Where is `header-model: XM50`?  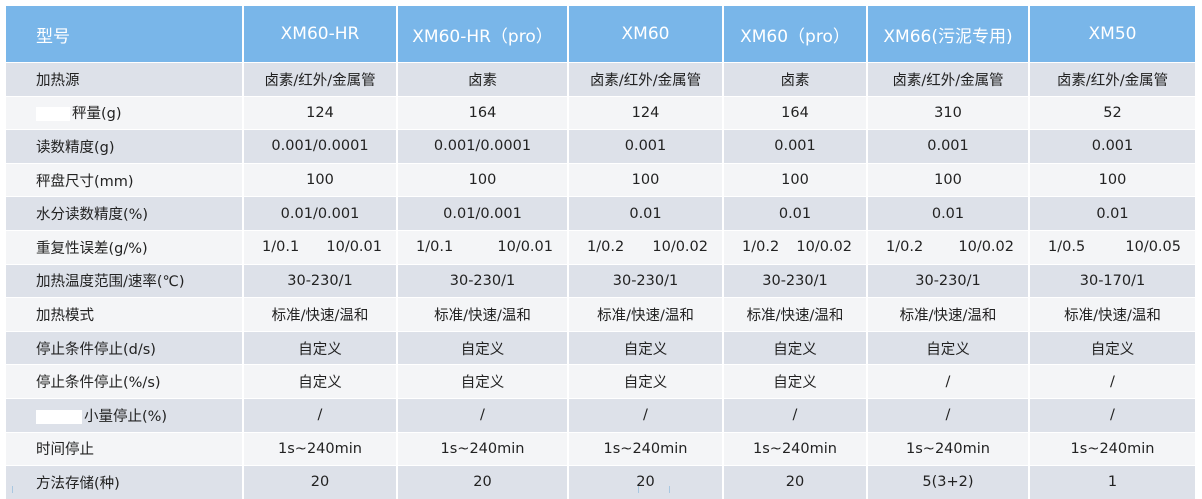
header-model: XM50 is located at coordinates (1113, 34).